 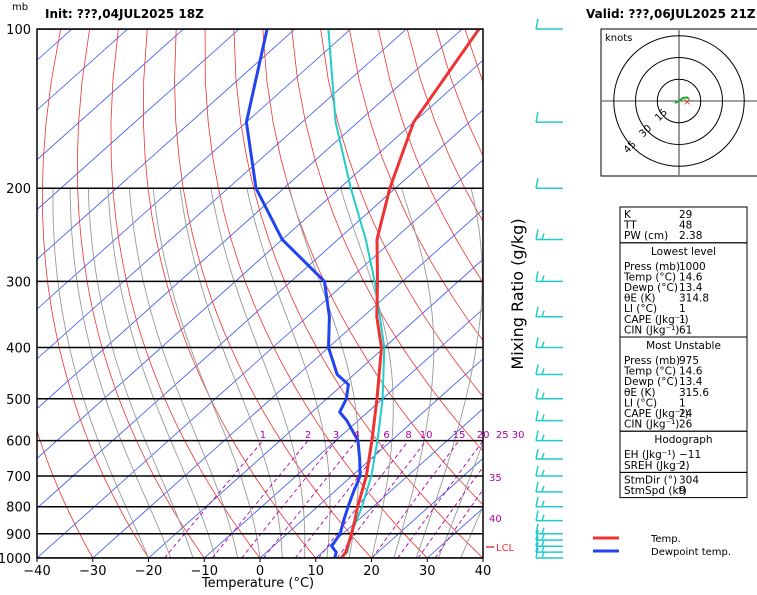 I want to click on legend-temp: Temp., so click(x=665, y=539).